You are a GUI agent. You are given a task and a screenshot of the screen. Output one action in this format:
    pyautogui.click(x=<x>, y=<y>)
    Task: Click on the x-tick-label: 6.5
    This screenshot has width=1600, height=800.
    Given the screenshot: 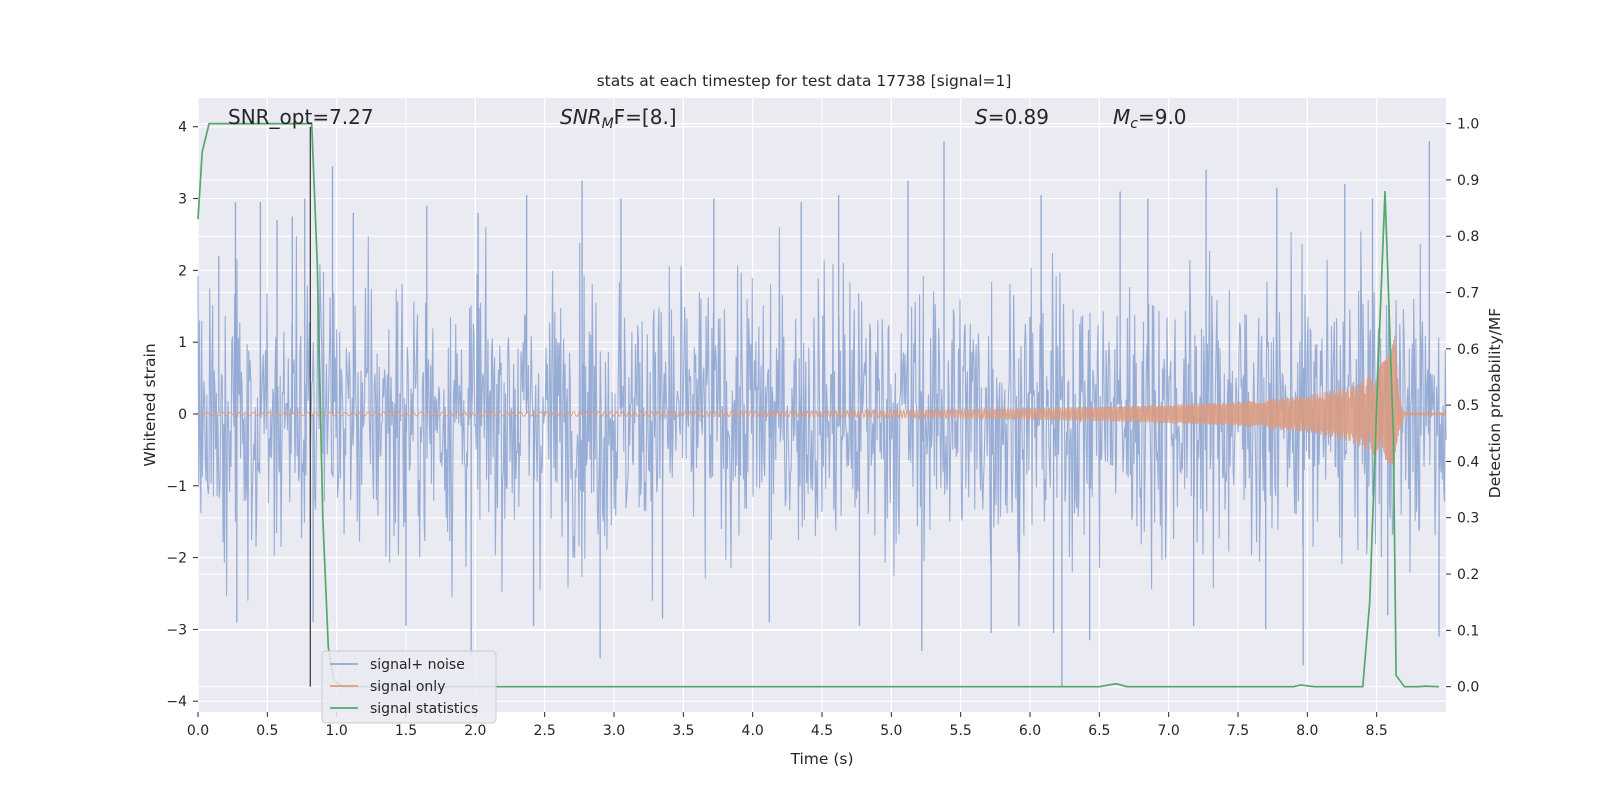 What is the action you would take?
    pyautogui.click(x=1099, y=731)
    